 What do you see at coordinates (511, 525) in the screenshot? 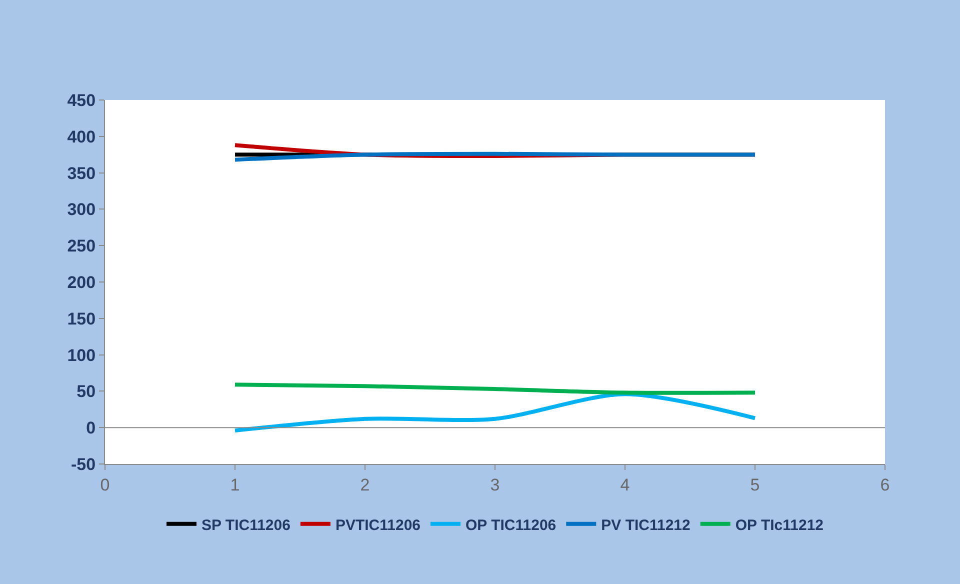
I see `legend-label: OP TIC11206` at bounding box center [511, 525].